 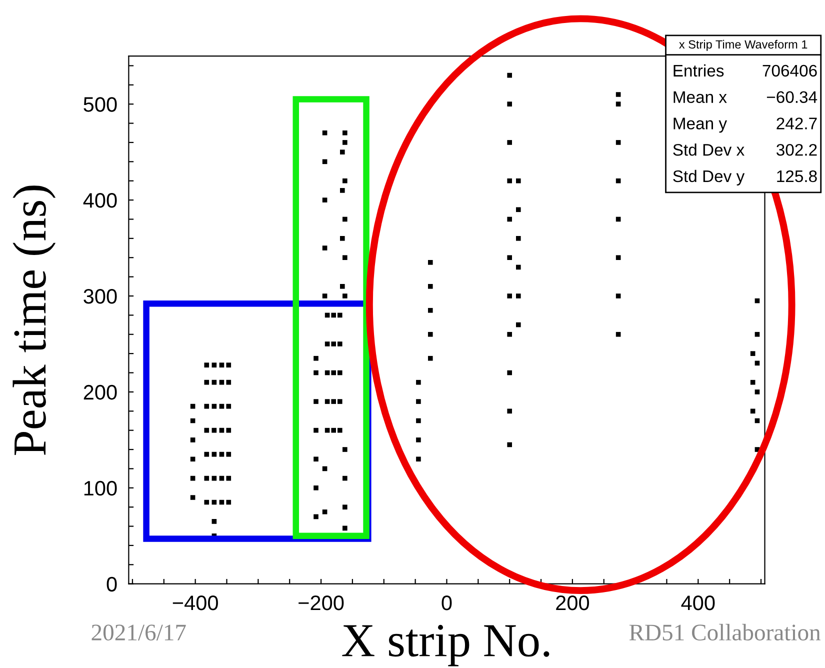 I want to click on y-tick-label: 100, so click(x=100, y=488).